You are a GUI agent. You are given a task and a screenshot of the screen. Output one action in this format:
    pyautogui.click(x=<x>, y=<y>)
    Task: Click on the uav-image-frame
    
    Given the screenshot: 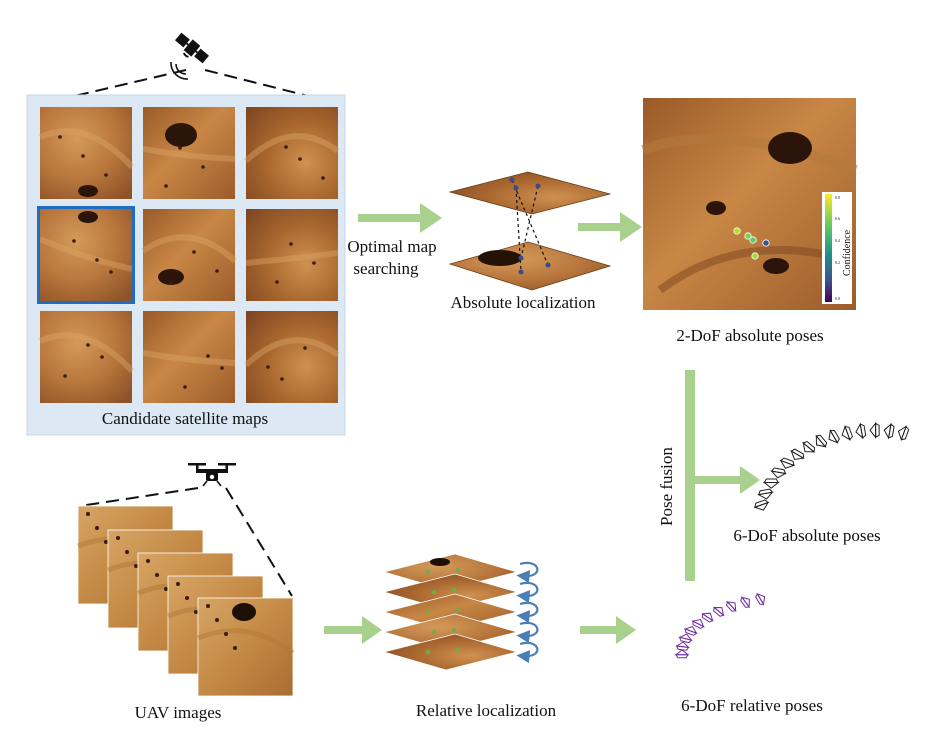 What is the action you would take?
    pyautogui.click(x=246, y=647)
    